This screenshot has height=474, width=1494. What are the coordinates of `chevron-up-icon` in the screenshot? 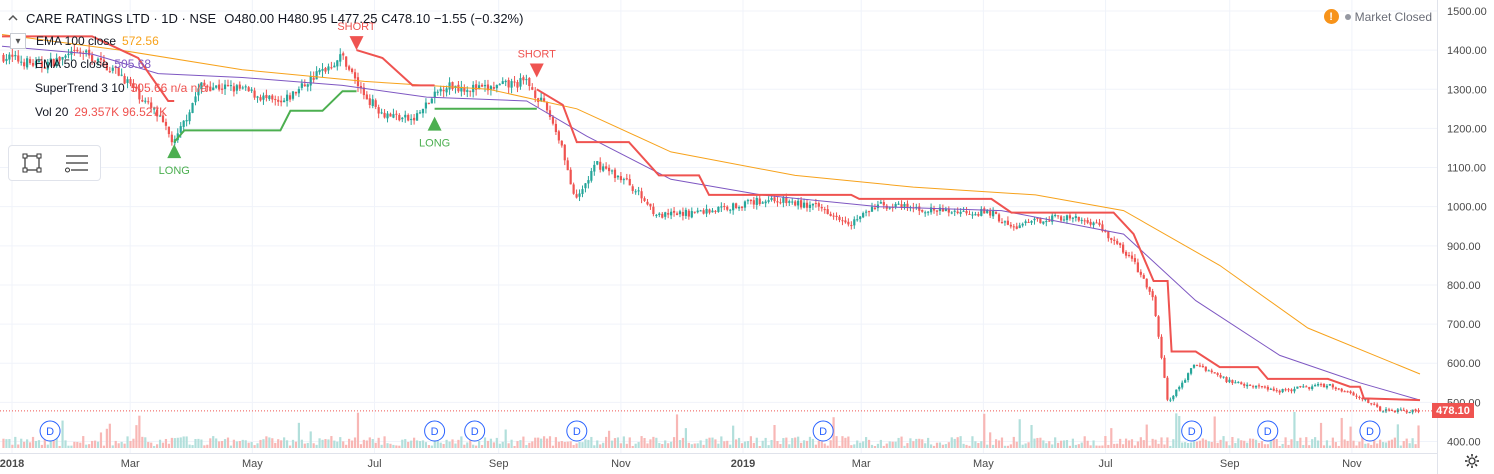 It's located at (13, 18).